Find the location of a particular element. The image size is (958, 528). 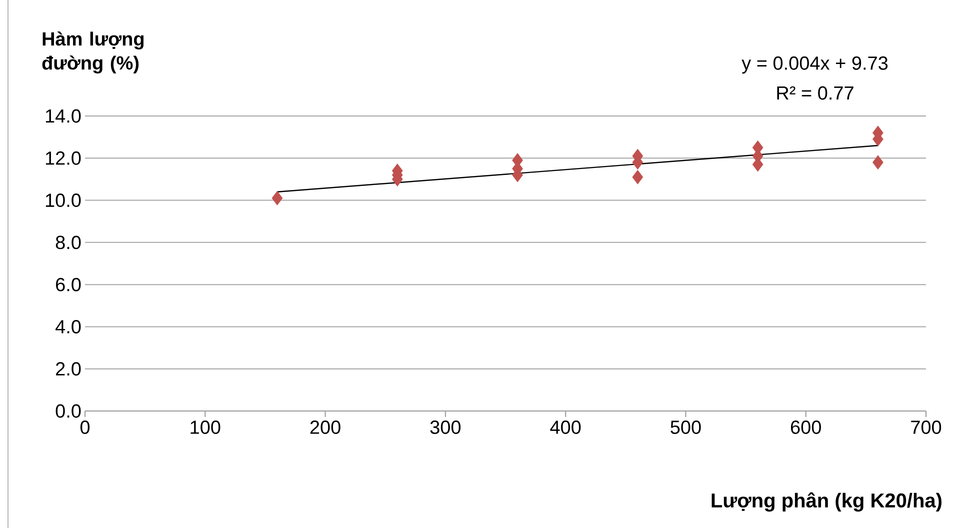

y-axis-title: Hàm lượng đường (%) is located at coordinates (93, 53).